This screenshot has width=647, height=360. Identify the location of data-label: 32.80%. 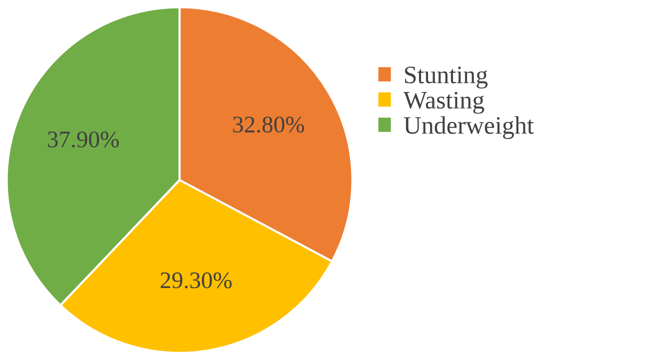
(268, 124).